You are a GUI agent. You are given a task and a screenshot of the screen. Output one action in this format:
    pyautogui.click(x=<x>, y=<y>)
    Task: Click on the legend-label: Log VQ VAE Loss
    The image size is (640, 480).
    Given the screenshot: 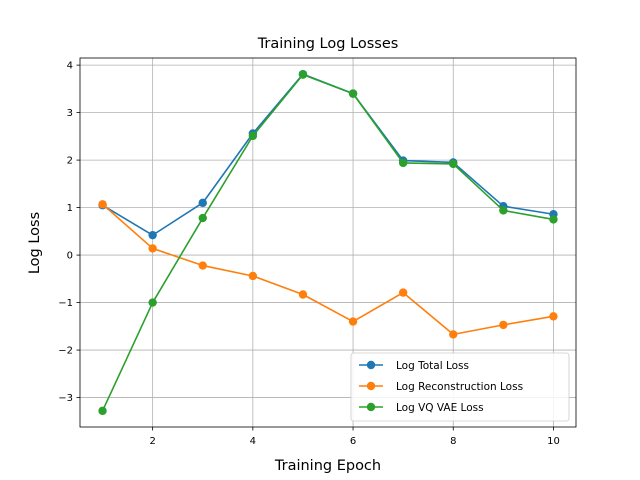 What is the action you would take?
    pyautogui.click(x=440, y=408)
    